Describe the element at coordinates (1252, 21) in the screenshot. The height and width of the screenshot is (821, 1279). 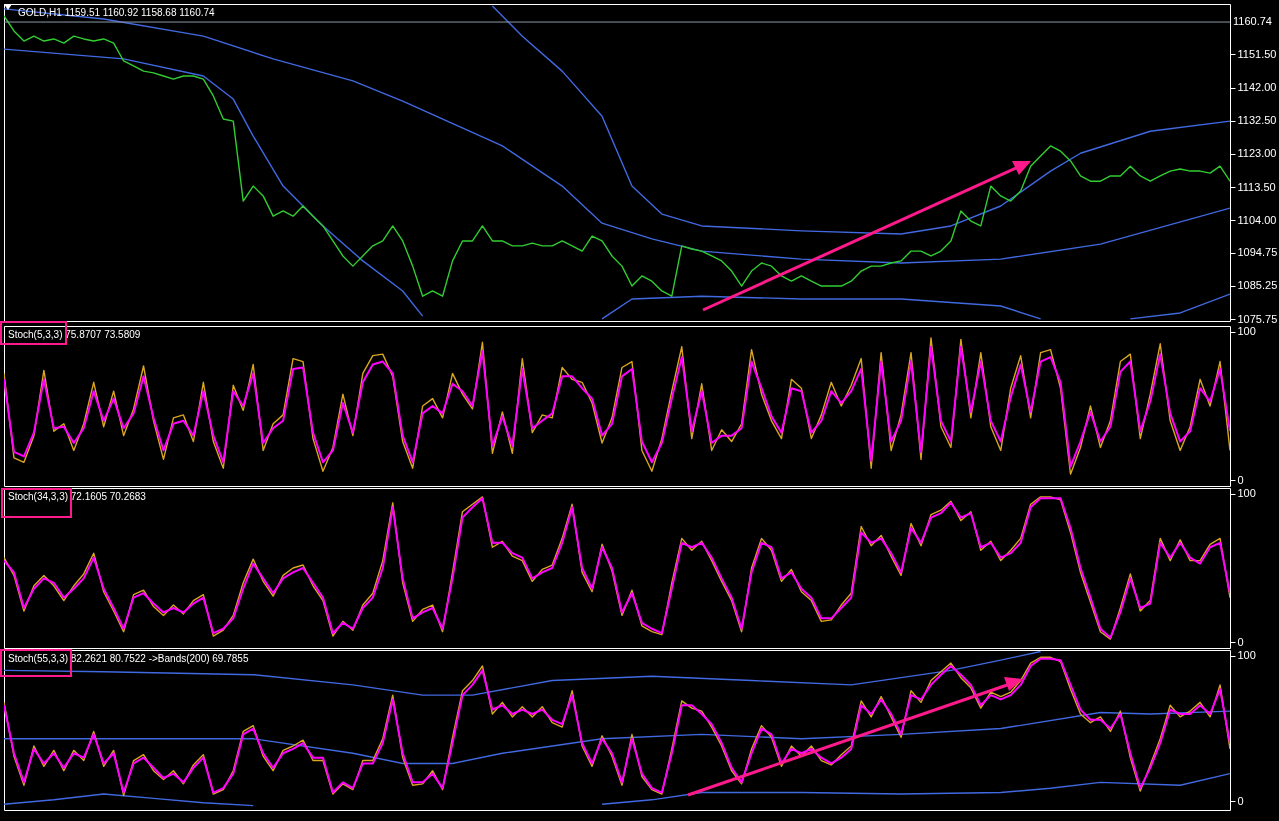
I see `ref-line-label: 1160.74` at that location.